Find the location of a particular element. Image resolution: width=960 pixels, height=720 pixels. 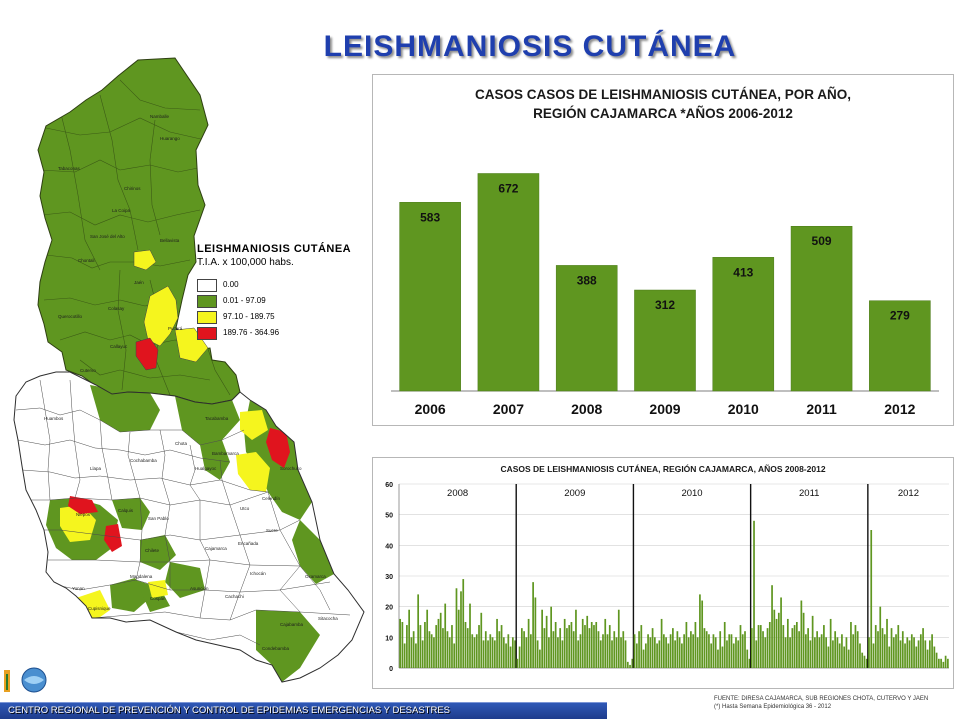

map-label: Bellavista is located at coordinates (170, 240).